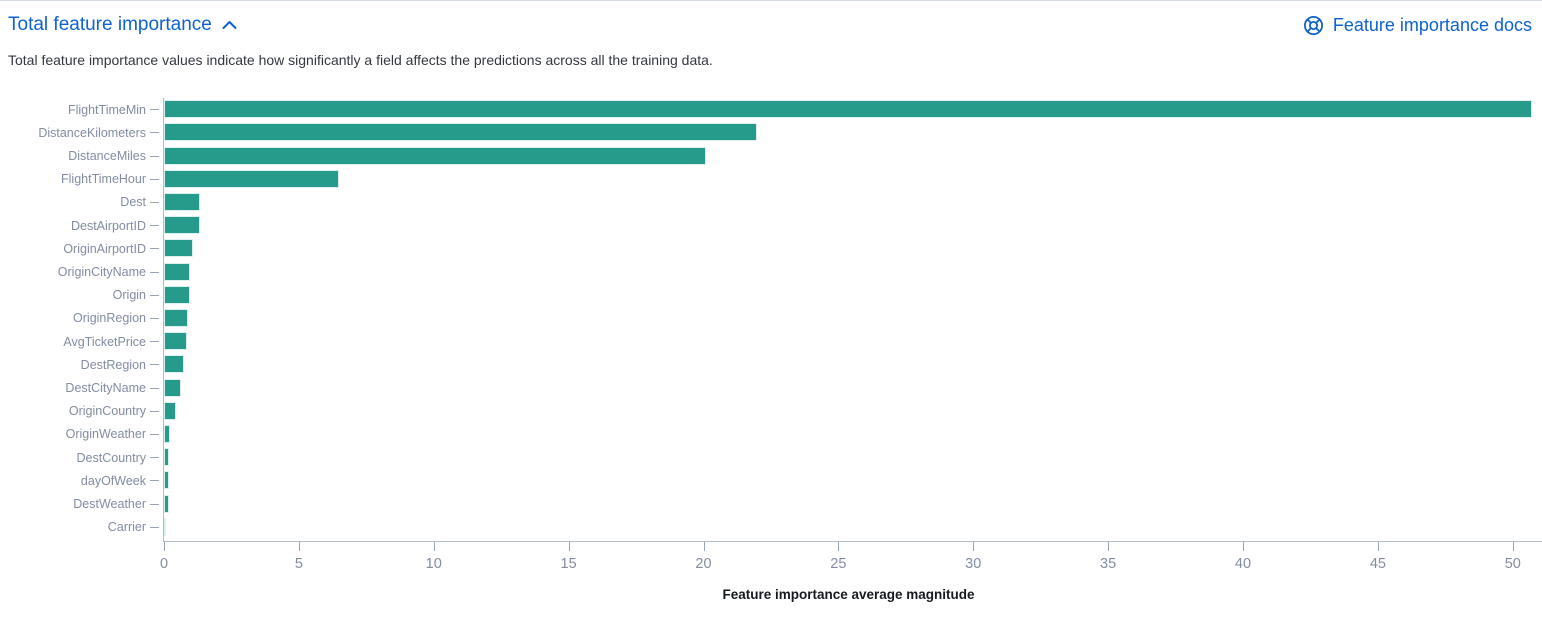 This screenshot has width=1542, height=618. I want to click on x-tick-label-40: 40, so click(1243, 564).